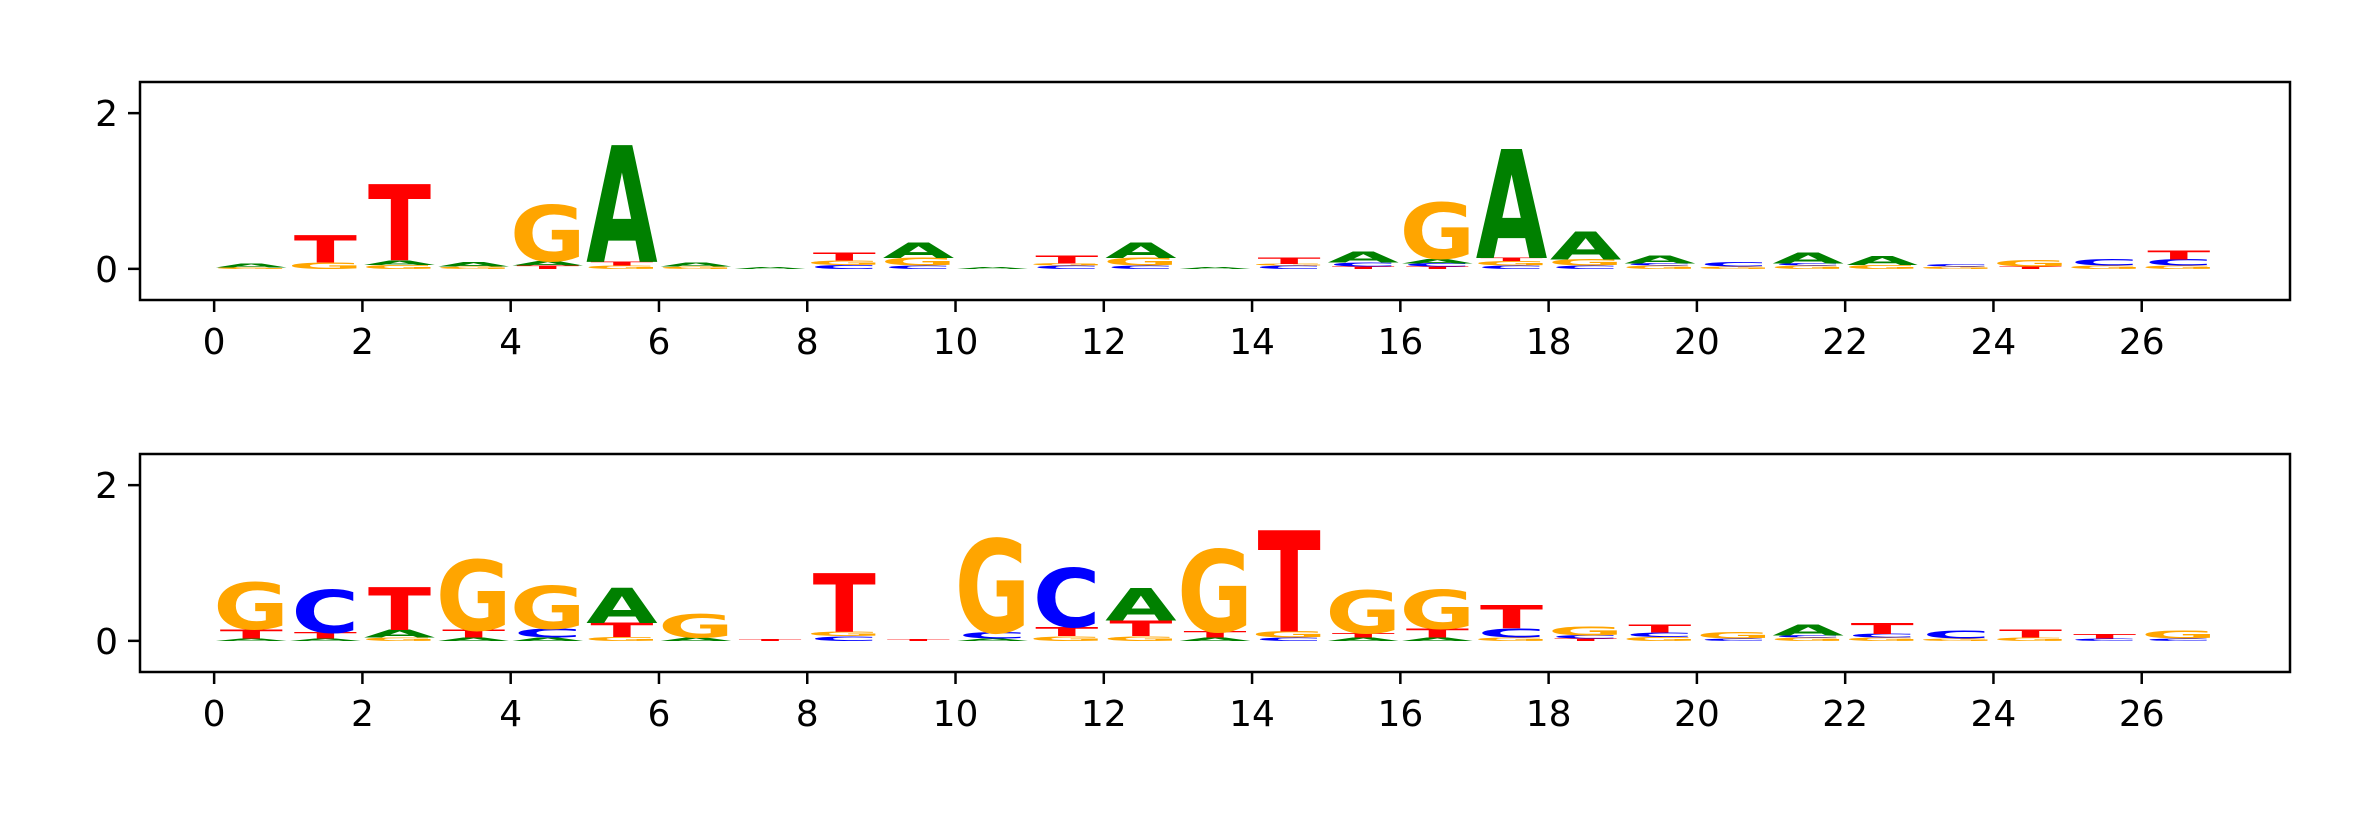 The height and width of the screenshot is (826, 2362). I want to click on x-tick-label: 2, so click(362, 342).